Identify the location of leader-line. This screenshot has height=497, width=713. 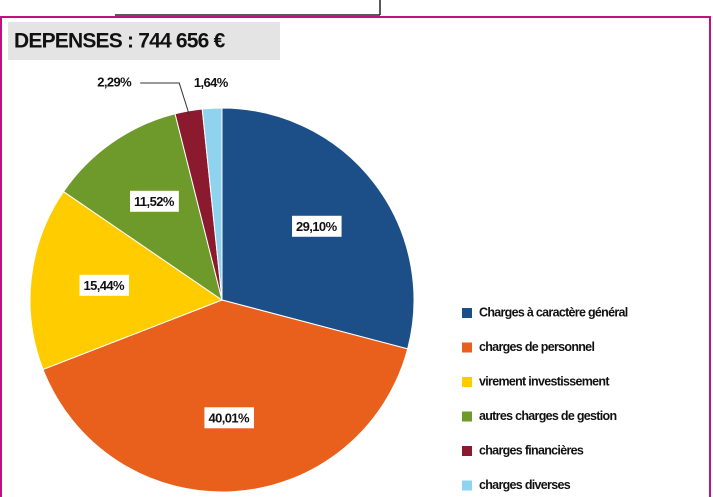
(165, 98).